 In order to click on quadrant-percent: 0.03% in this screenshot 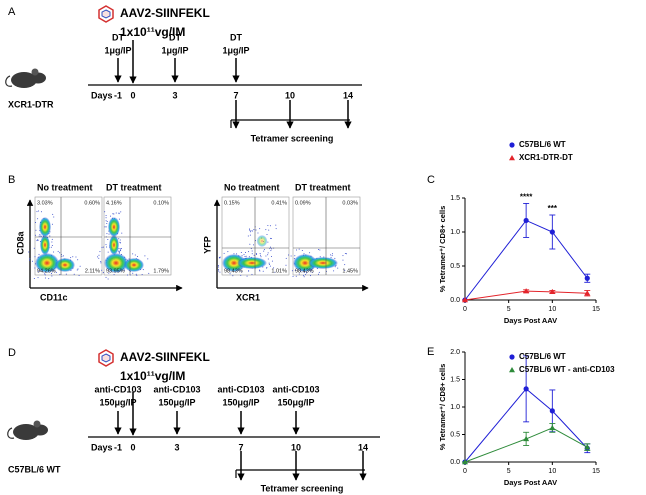, I will do `click(350, 203)`.